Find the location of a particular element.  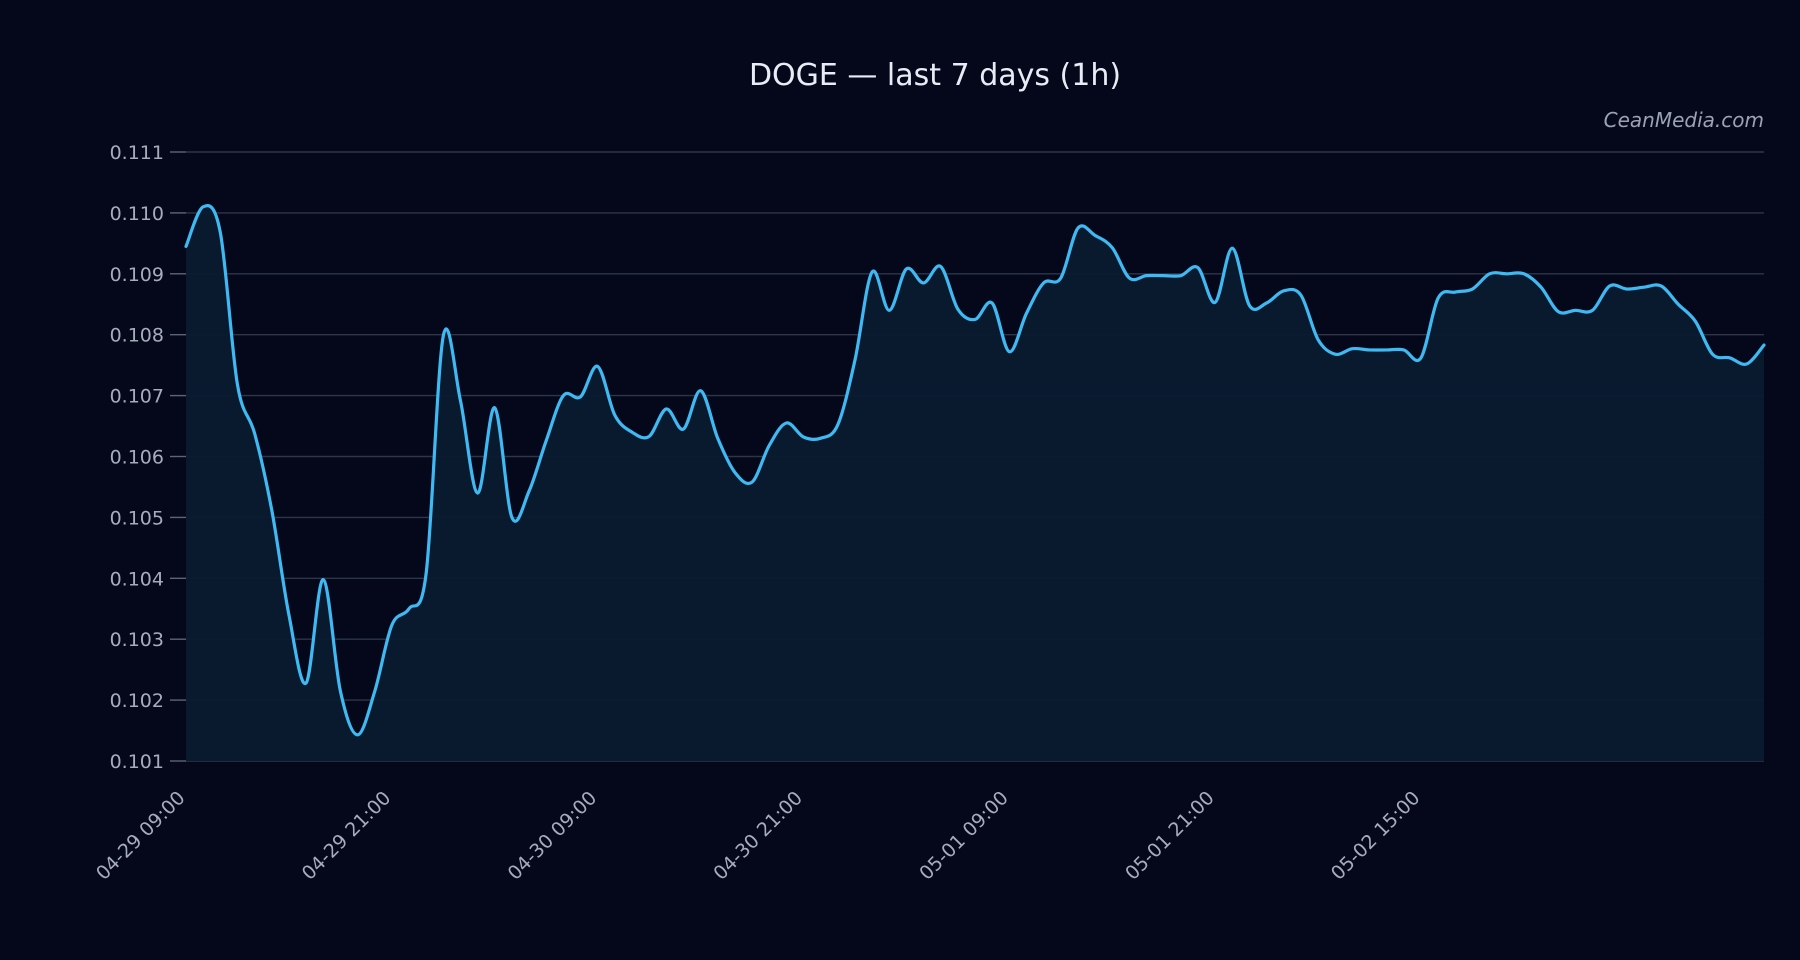

ytick-label-3: 0.104 is located at coordinates (137, 579).